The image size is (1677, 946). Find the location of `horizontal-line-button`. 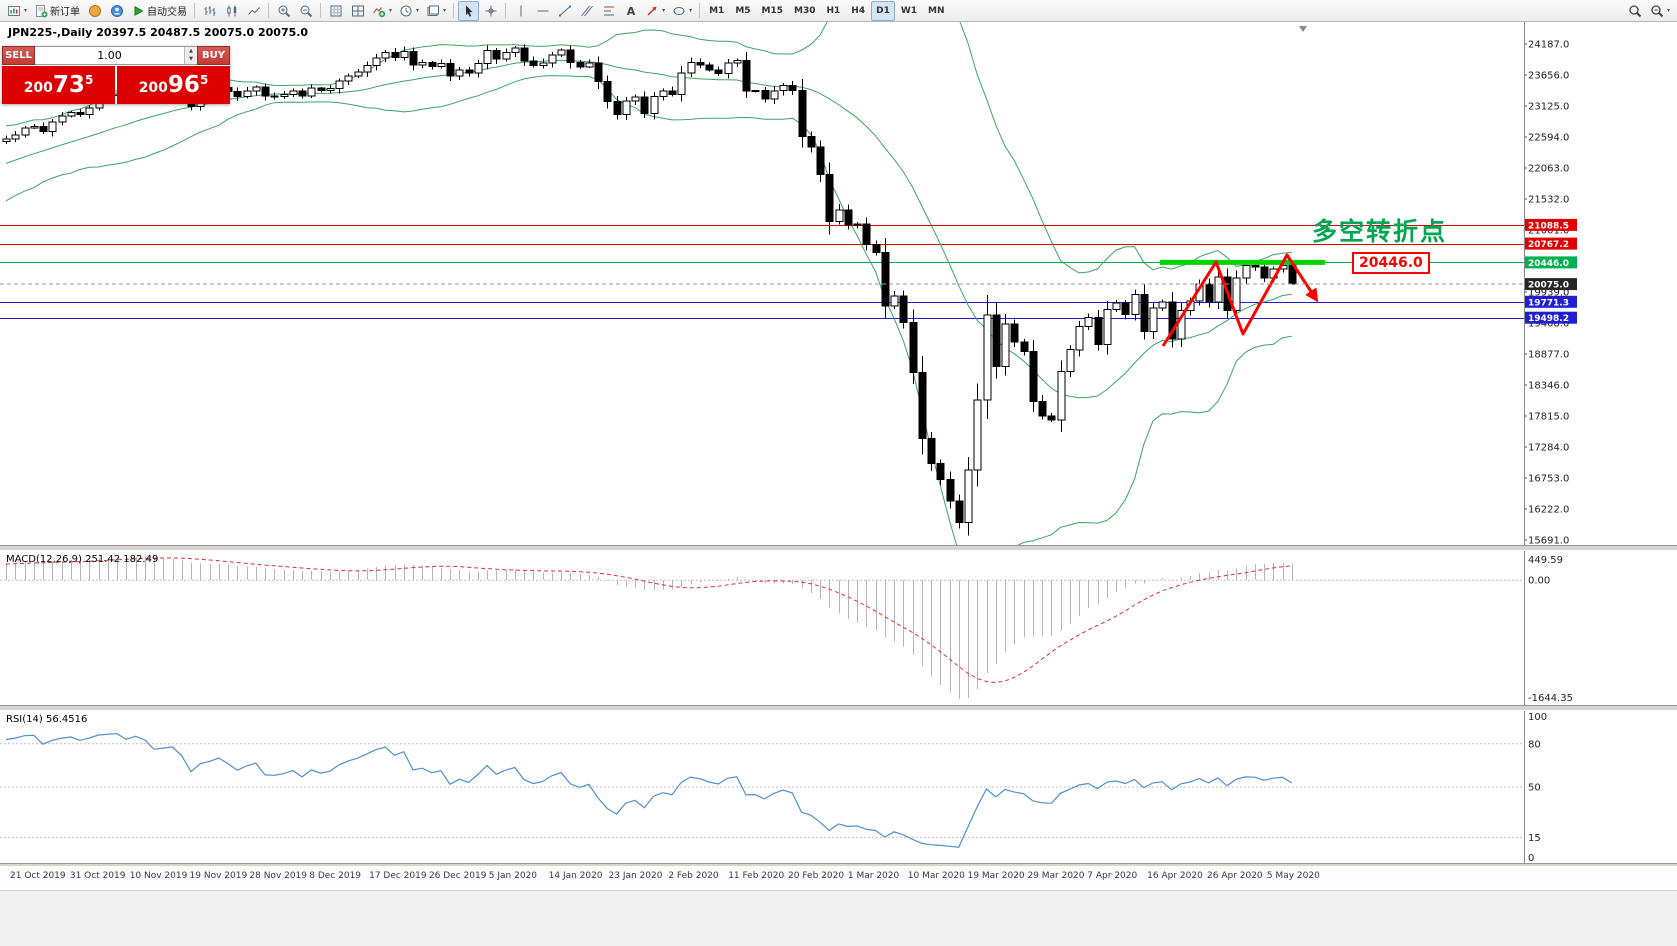

horizontal-line-button is located at coordinates (542, 11).